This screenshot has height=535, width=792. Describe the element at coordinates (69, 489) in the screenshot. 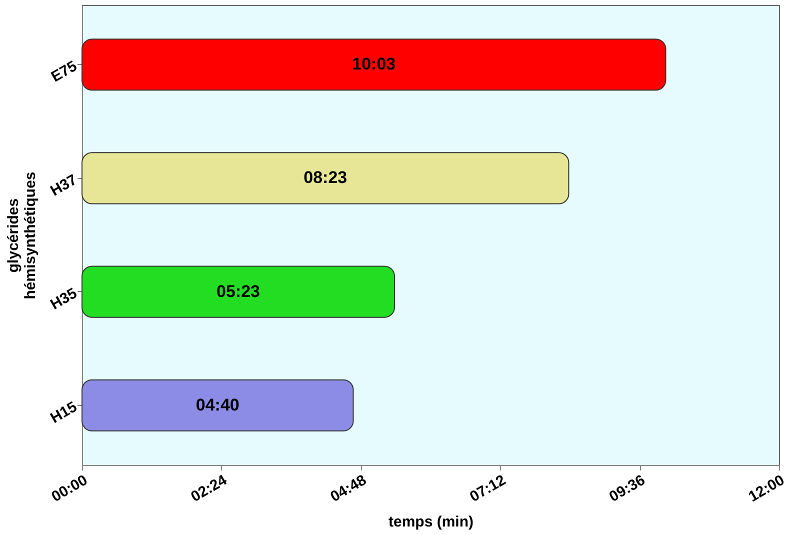

I see `x-tick-label: 00:00` at that location.